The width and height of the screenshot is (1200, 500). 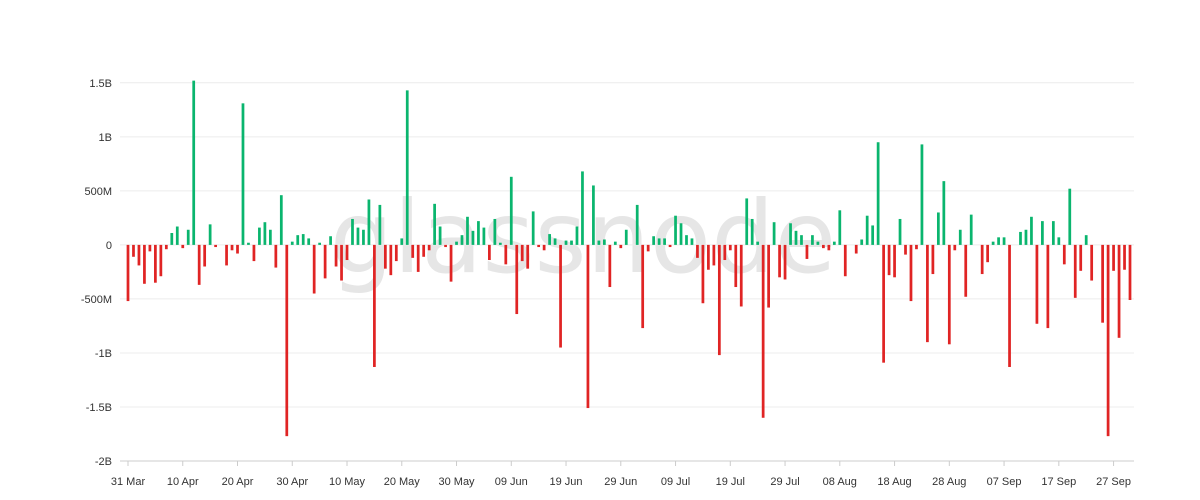 What do you see at coordinates (566, 482) in the screenshot?
I see `x-tick-label: 19 Jun` at bounding box center [566, 482].